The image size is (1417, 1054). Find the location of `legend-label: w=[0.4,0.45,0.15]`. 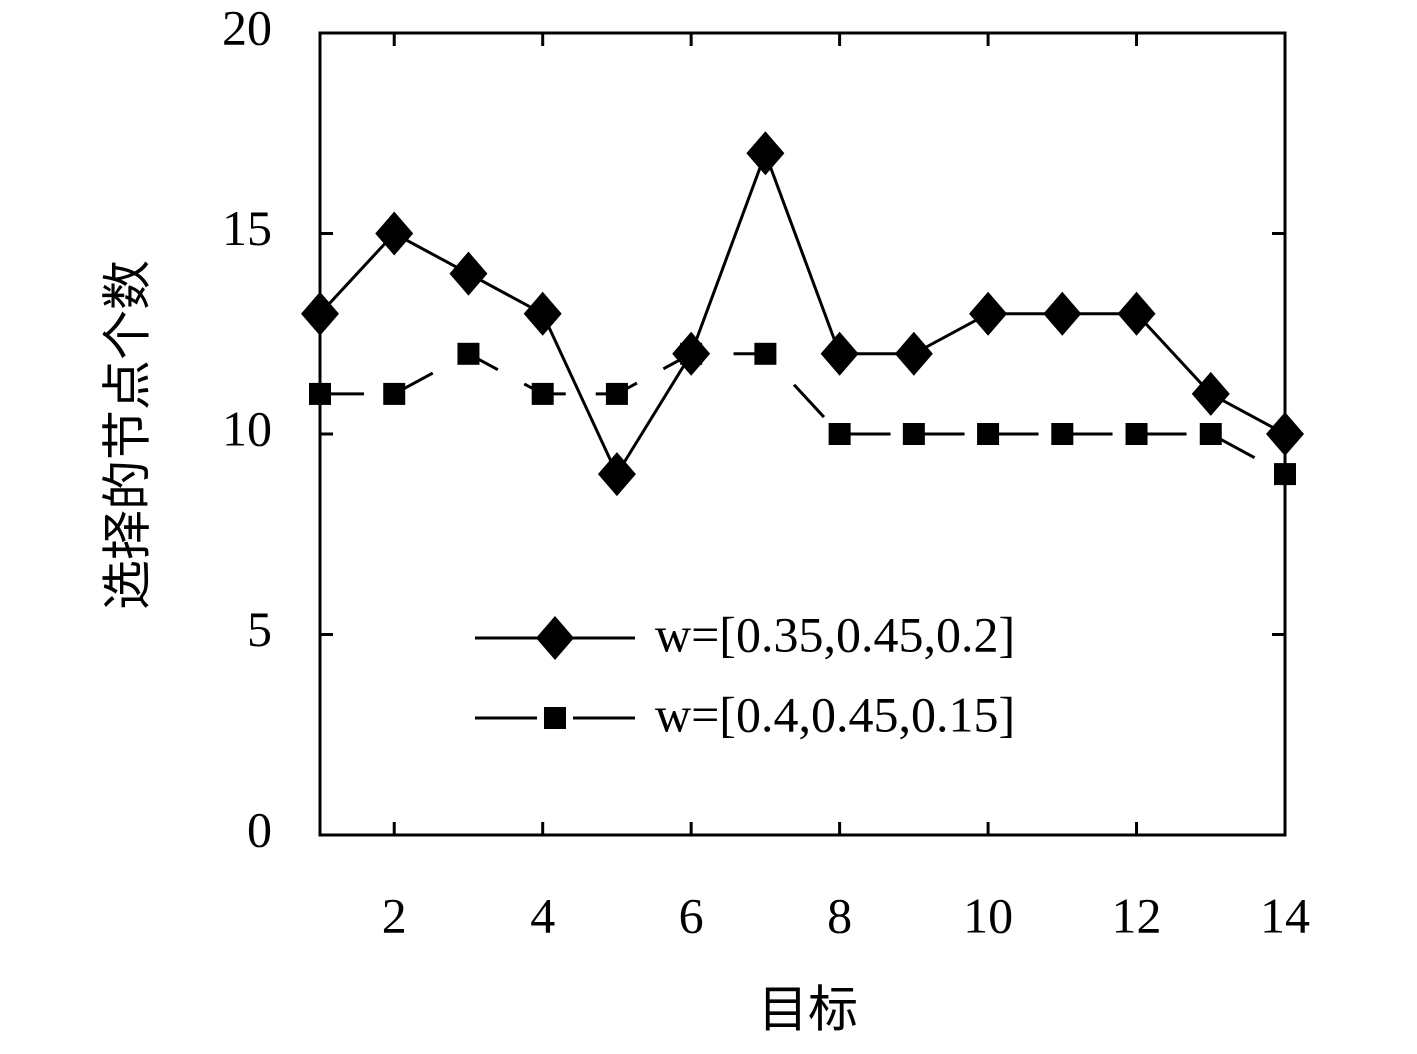

legend-label: w=[0.4,0.45,0.15] is located at coordinates (835, 714).